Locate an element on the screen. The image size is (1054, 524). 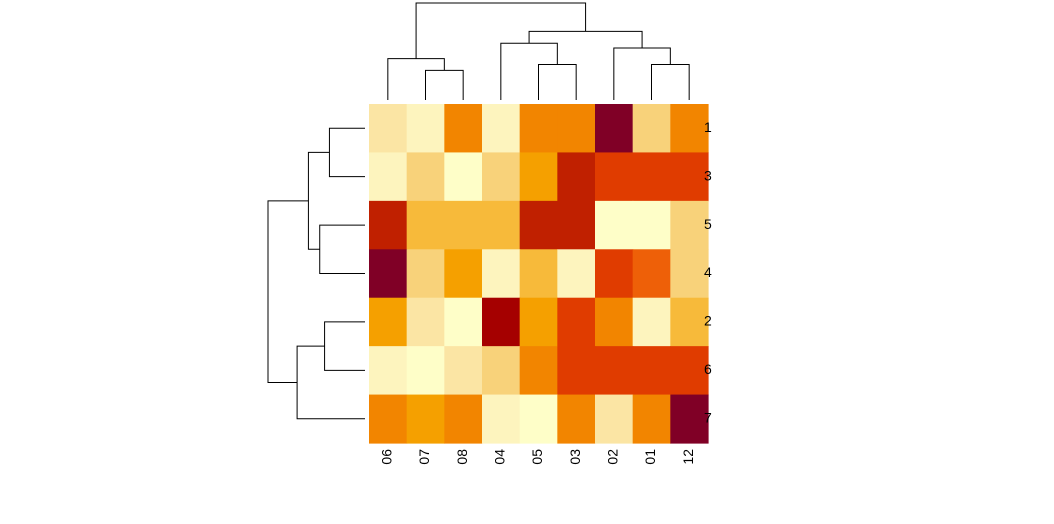
heatmap-cell-r2-c12 is located at coordinates (689, 322).